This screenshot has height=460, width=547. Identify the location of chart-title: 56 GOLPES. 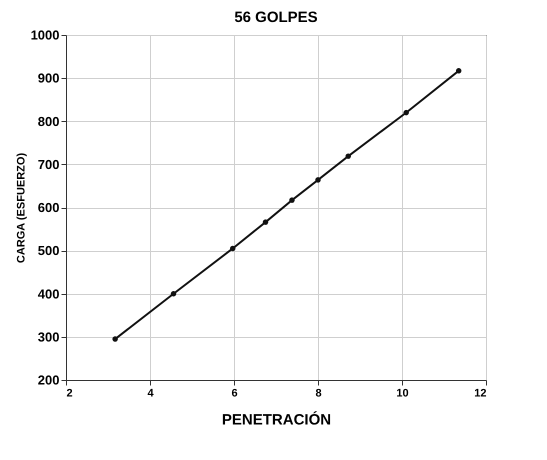
(276, 17).